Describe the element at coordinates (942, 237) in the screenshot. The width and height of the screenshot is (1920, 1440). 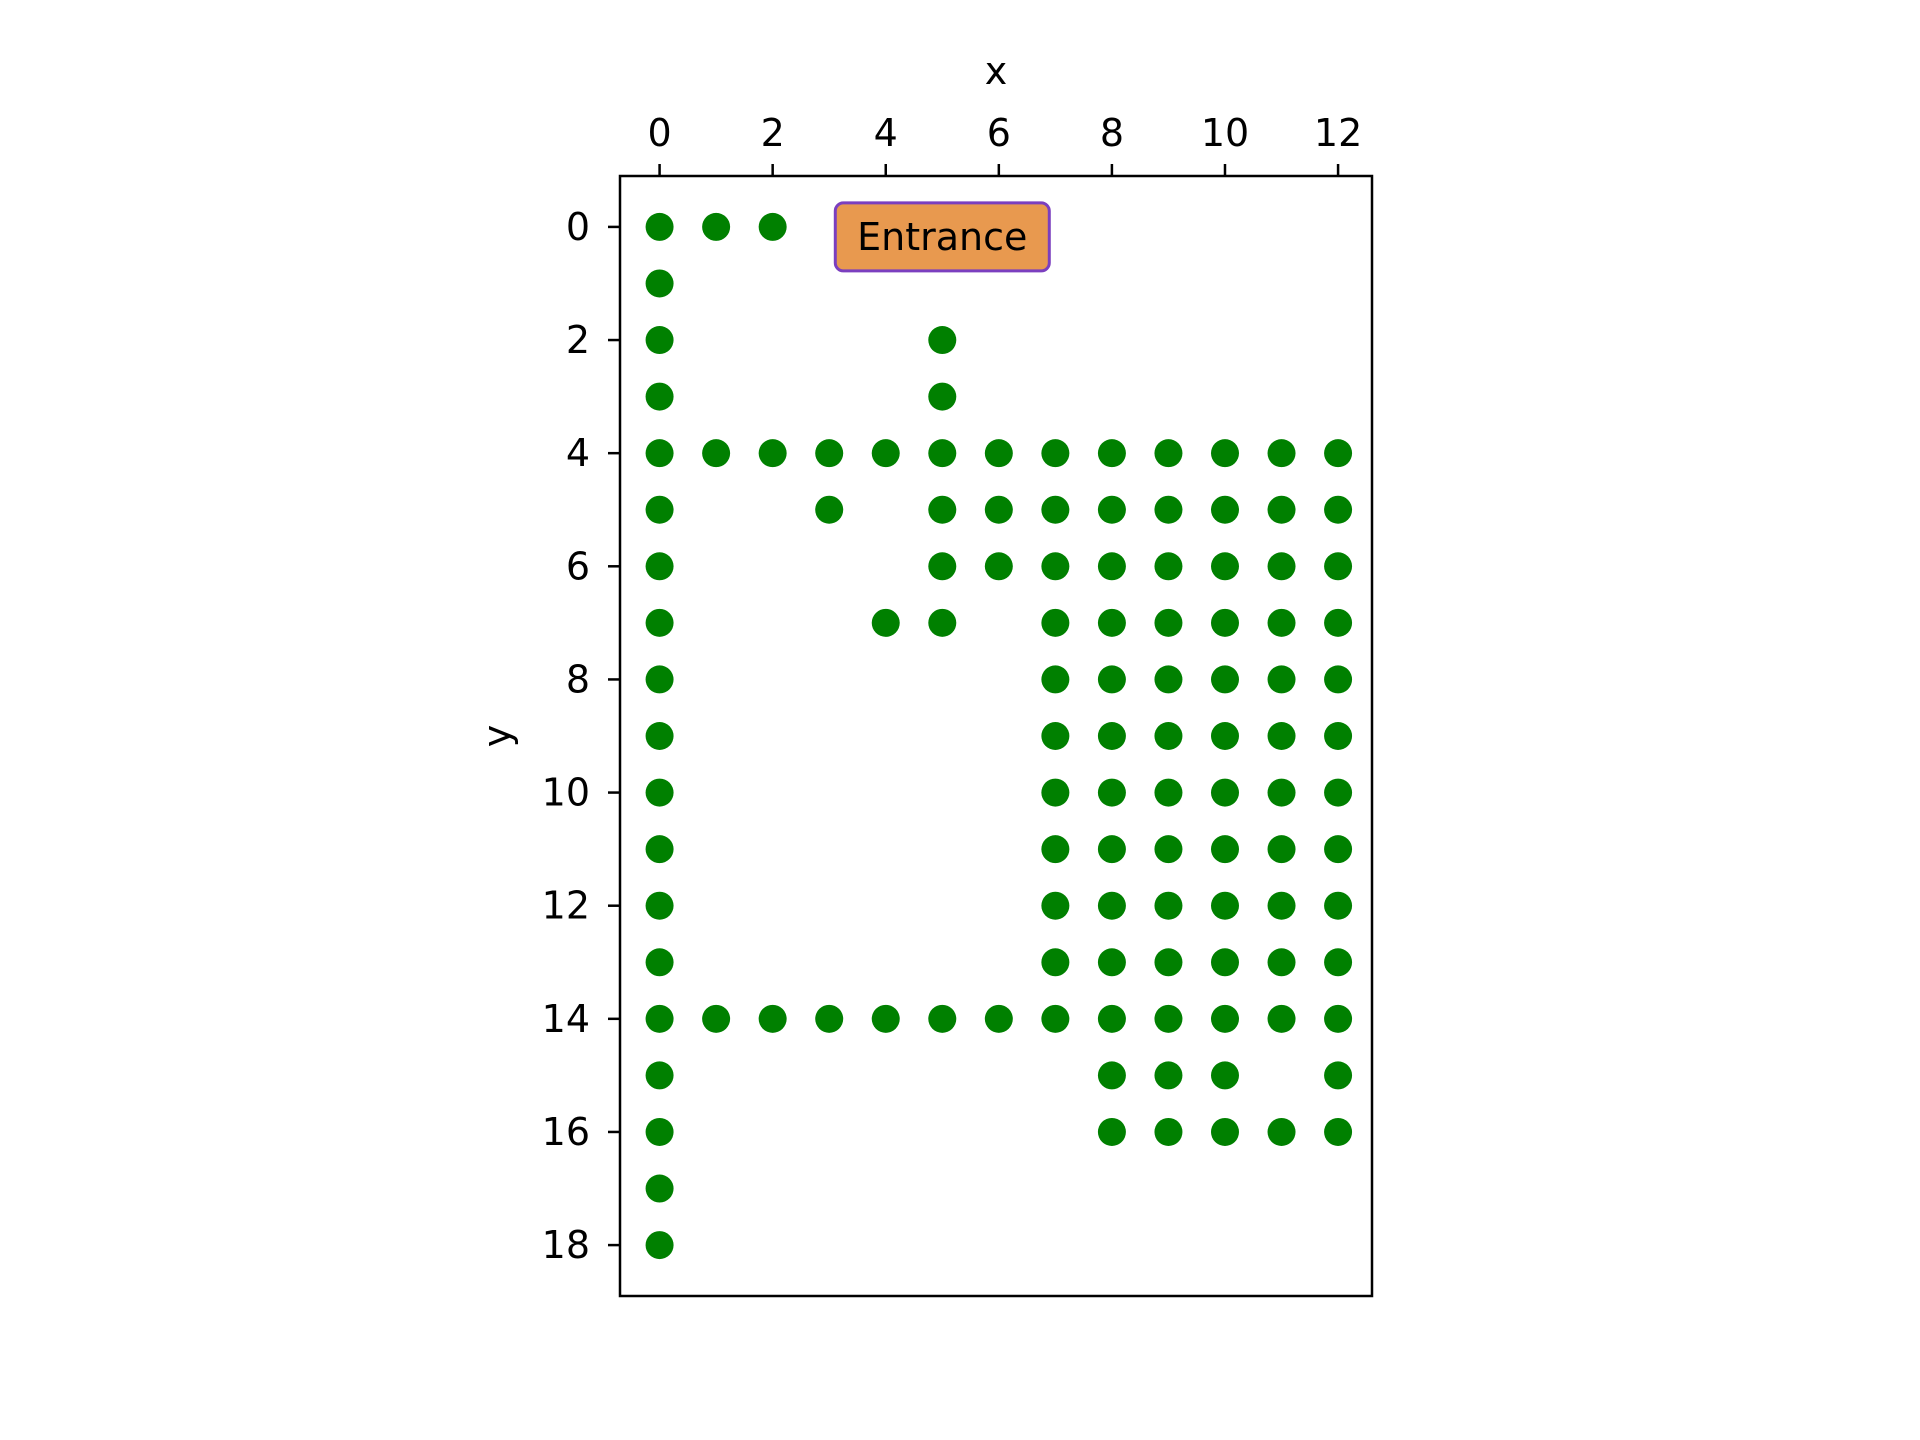
I see `annotation-box` at that location.